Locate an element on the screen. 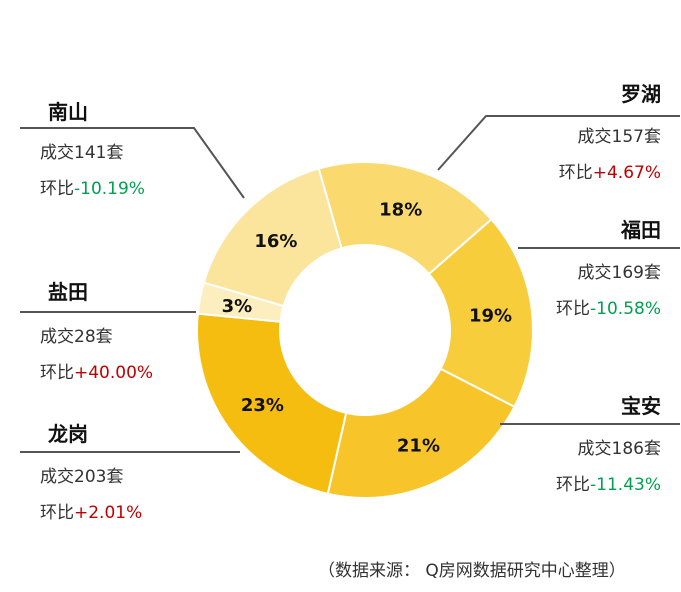 The width and height of the screenshot is (681, 592). source-note: （数据来源： Q房网数据研究中心整理） is located at coordinates (472, 571).